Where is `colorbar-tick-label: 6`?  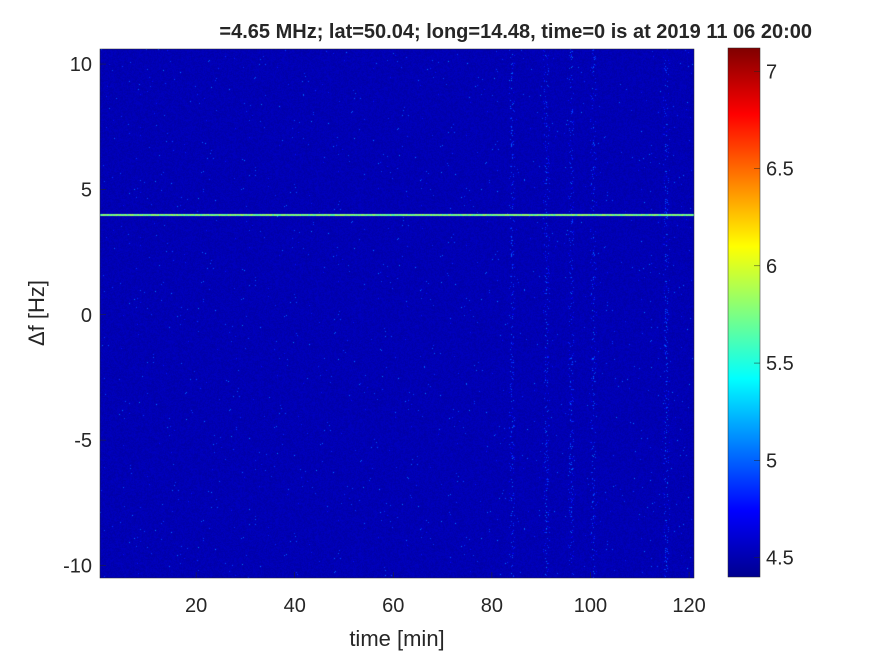
colorbar-tick-label: 6 is located at coordinates (771, 267).